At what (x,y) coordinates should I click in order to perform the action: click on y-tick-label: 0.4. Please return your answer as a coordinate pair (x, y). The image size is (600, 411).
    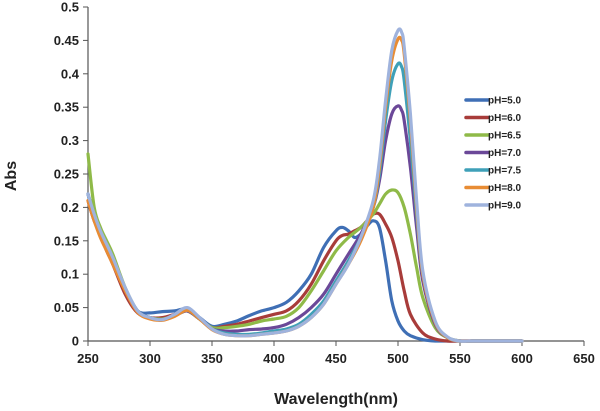
    Looking at the image, I should click on (70, 73).